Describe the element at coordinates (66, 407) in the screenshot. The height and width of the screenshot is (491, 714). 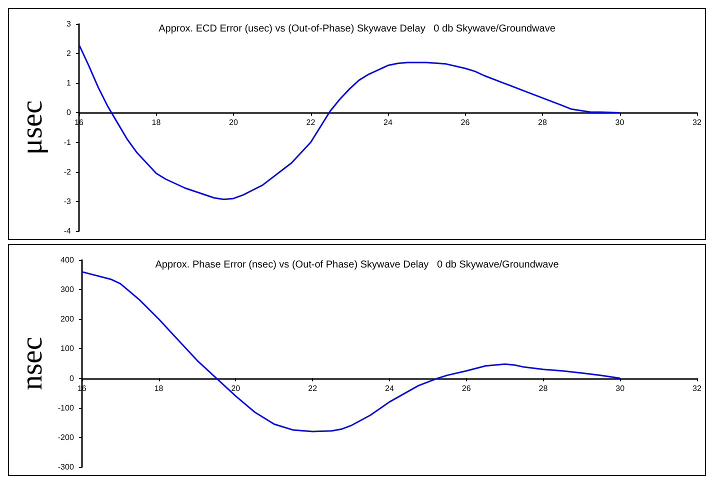
I see `y-tick-label: -100` at that location.